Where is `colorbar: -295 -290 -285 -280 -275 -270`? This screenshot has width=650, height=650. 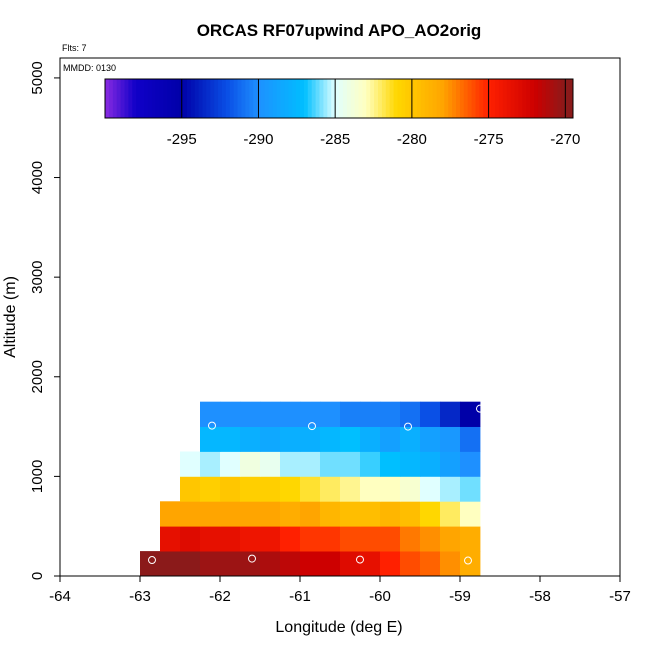
colorbar: -295 -290 -285 -280 -275 -270 is located at coordinates (342, 113).